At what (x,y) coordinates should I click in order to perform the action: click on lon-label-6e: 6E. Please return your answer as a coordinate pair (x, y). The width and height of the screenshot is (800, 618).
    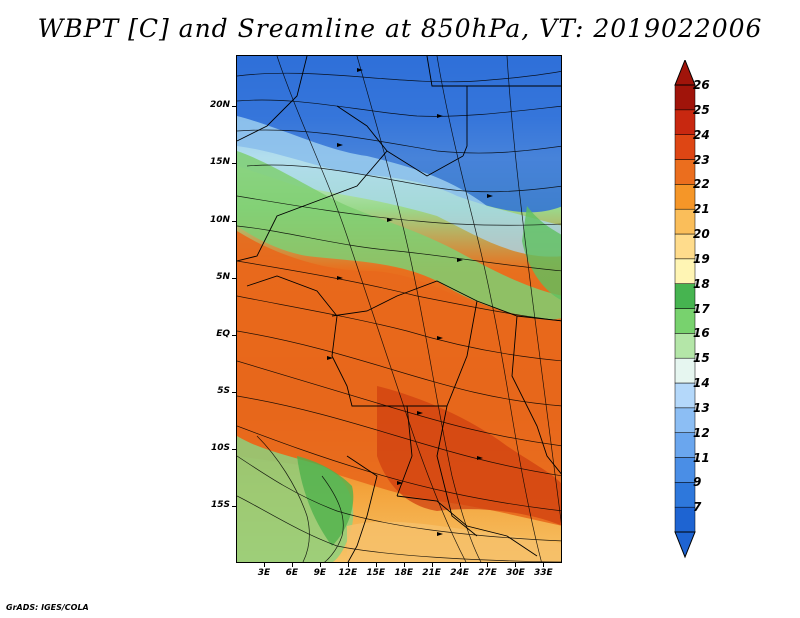
    Looking at the image, I should click on (292, 573).